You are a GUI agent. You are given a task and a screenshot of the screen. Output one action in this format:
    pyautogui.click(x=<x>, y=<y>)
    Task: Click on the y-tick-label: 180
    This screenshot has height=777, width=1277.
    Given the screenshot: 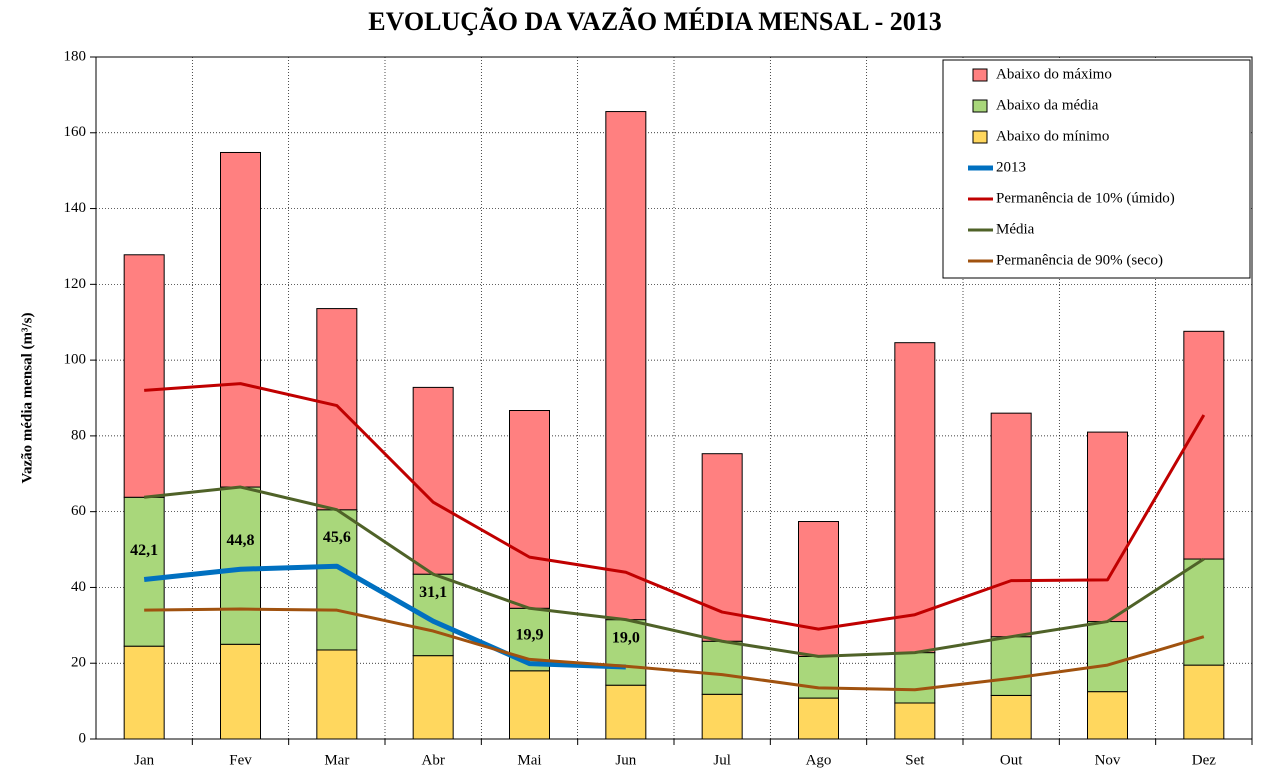 What is the action you would take?
    pyautogui.click(x=75, y=56)
    